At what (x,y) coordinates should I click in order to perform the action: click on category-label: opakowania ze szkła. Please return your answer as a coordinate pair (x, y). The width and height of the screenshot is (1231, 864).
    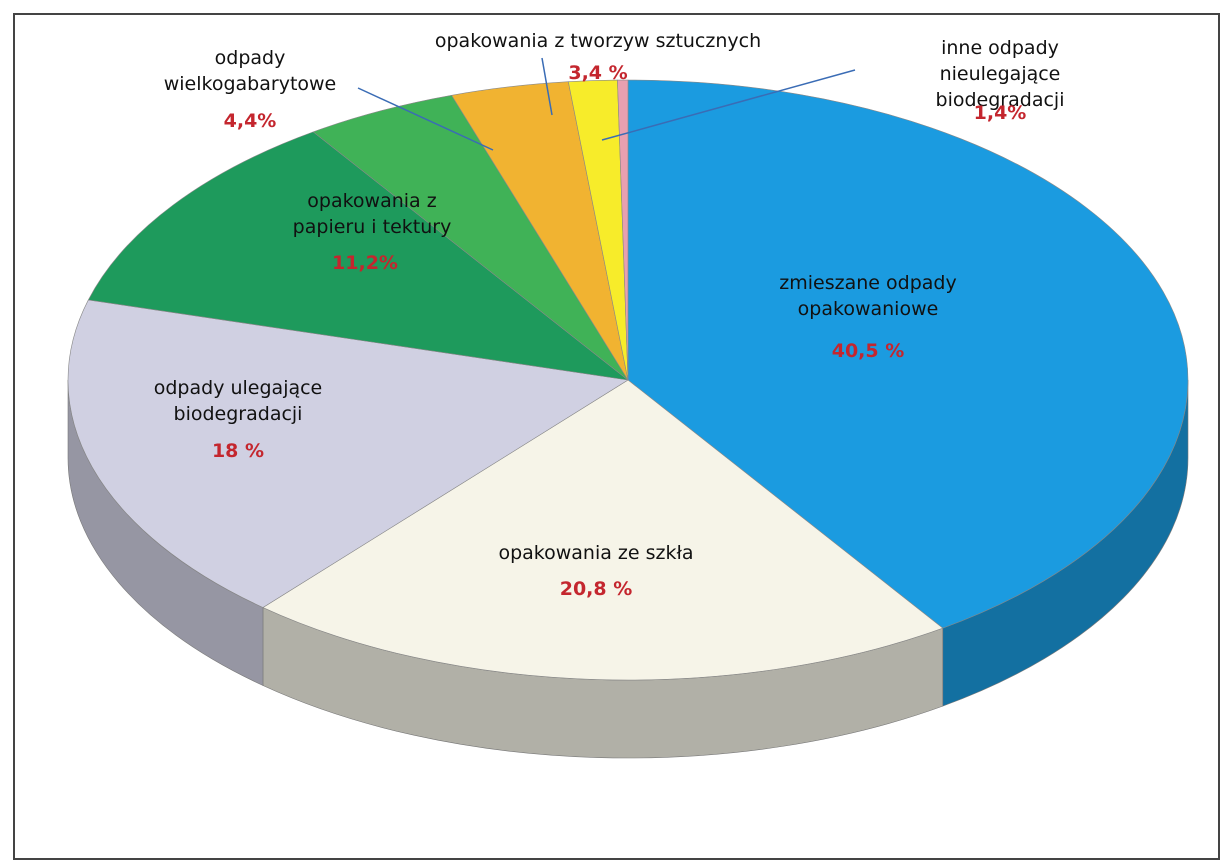
    Looking at the image, I should click on (596, 553).